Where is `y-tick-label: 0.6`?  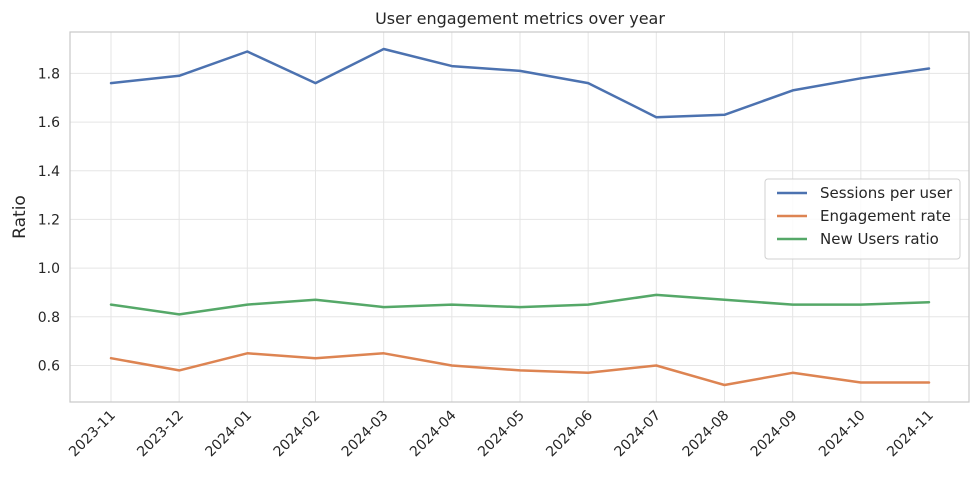
y-tick-label: 0.6 is located at coordinates (49, 366).